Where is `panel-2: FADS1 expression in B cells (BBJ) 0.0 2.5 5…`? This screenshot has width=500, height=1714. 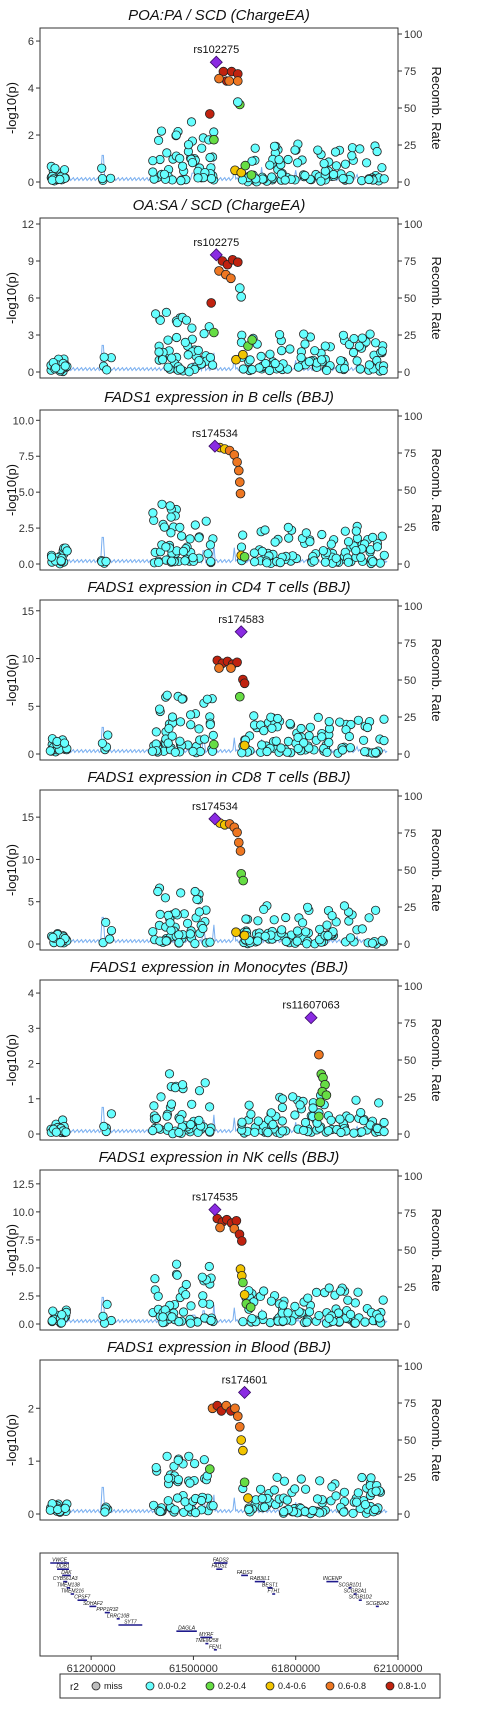 panel-2: FADS1 expression in B cells (BBJ) 0.0 2.5 5… is located at coordinates (224, 480).